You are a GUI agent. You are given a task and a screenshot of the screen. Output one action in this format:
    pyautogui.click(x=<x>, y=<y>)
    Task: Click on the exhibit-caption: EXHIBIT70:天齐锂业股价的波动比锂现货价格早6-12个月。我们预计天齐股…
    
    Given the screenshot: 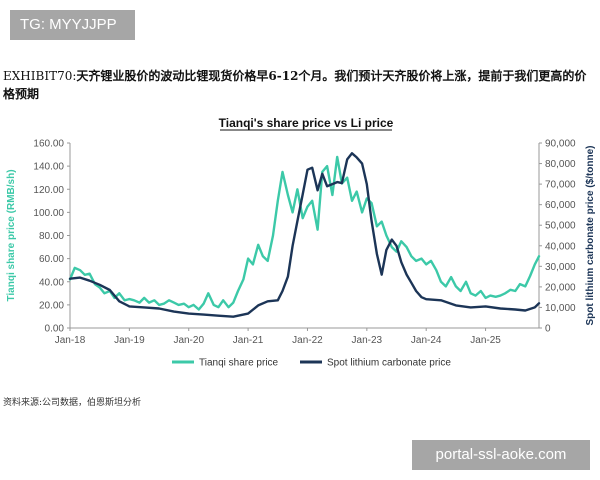 What is the action you would take?
    pyautogui.click(x=299, y=85)
    